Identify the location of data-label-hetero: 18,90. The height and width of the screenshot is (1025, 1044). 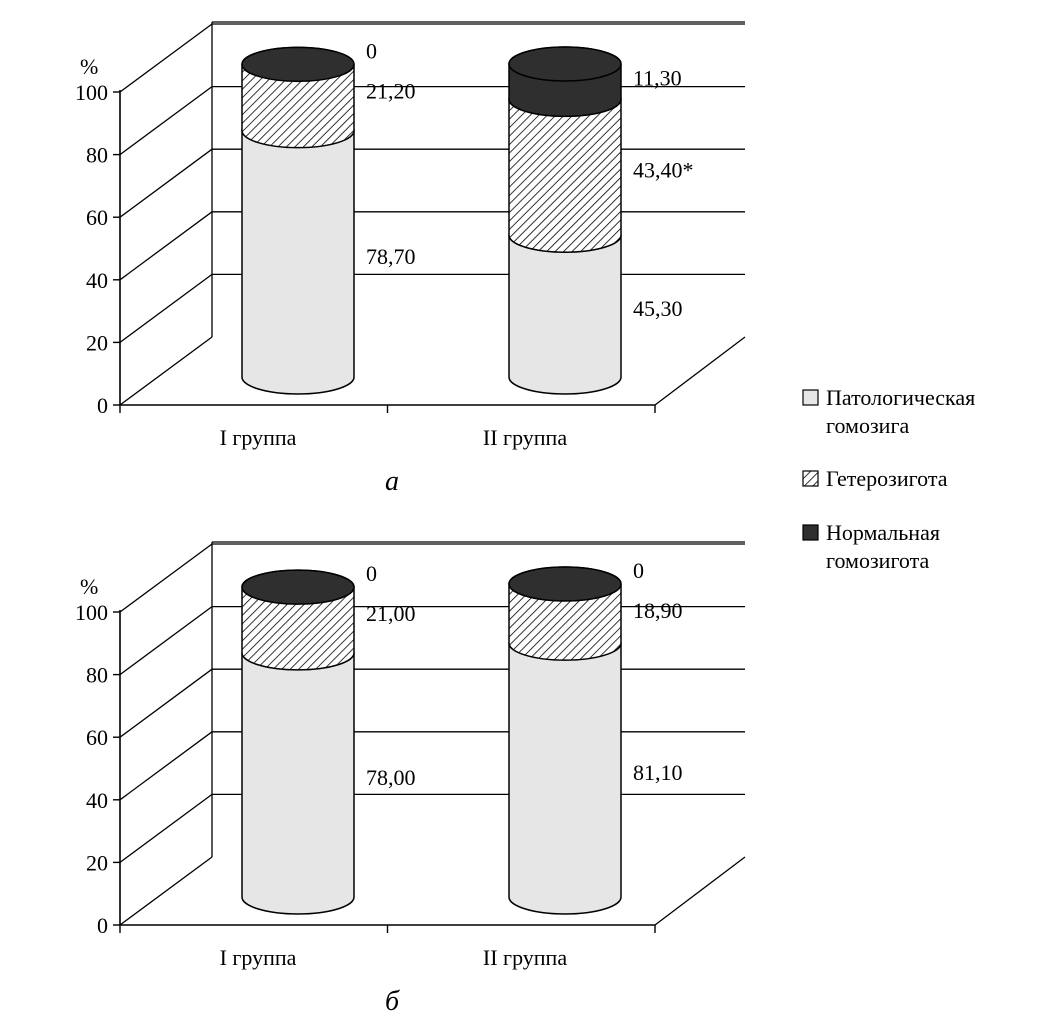
(658, 610).